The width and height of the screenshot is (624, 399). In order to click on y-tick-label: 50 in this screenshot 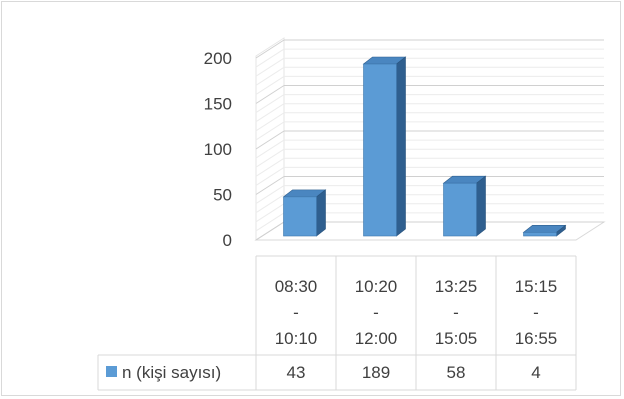, I will do `click(222, 195)`.